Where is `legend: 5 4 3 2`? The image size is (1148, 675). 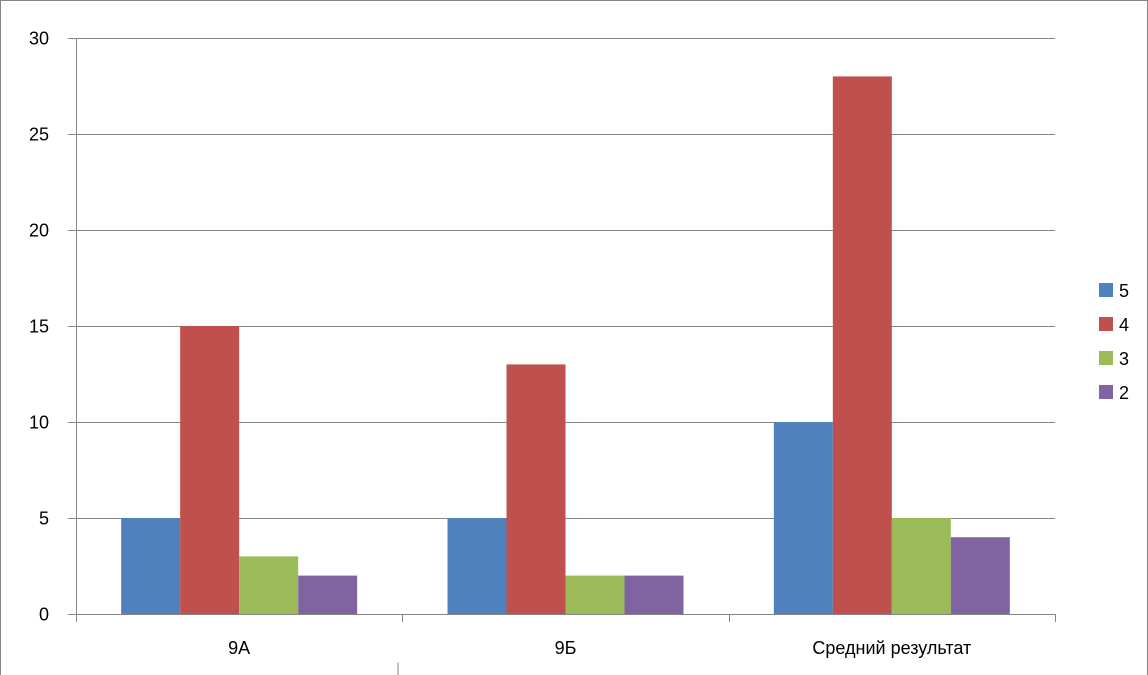
legend: 5 4 3 2 is located at coordinates (1114, 342).